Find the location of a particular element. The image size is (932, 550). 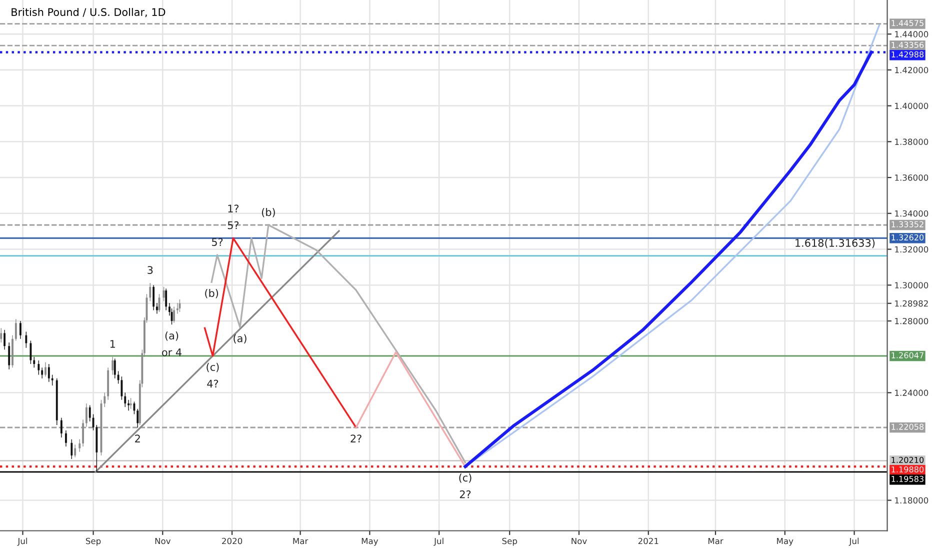

x-tick-label: 2021 is located at coordinates (648, 541).